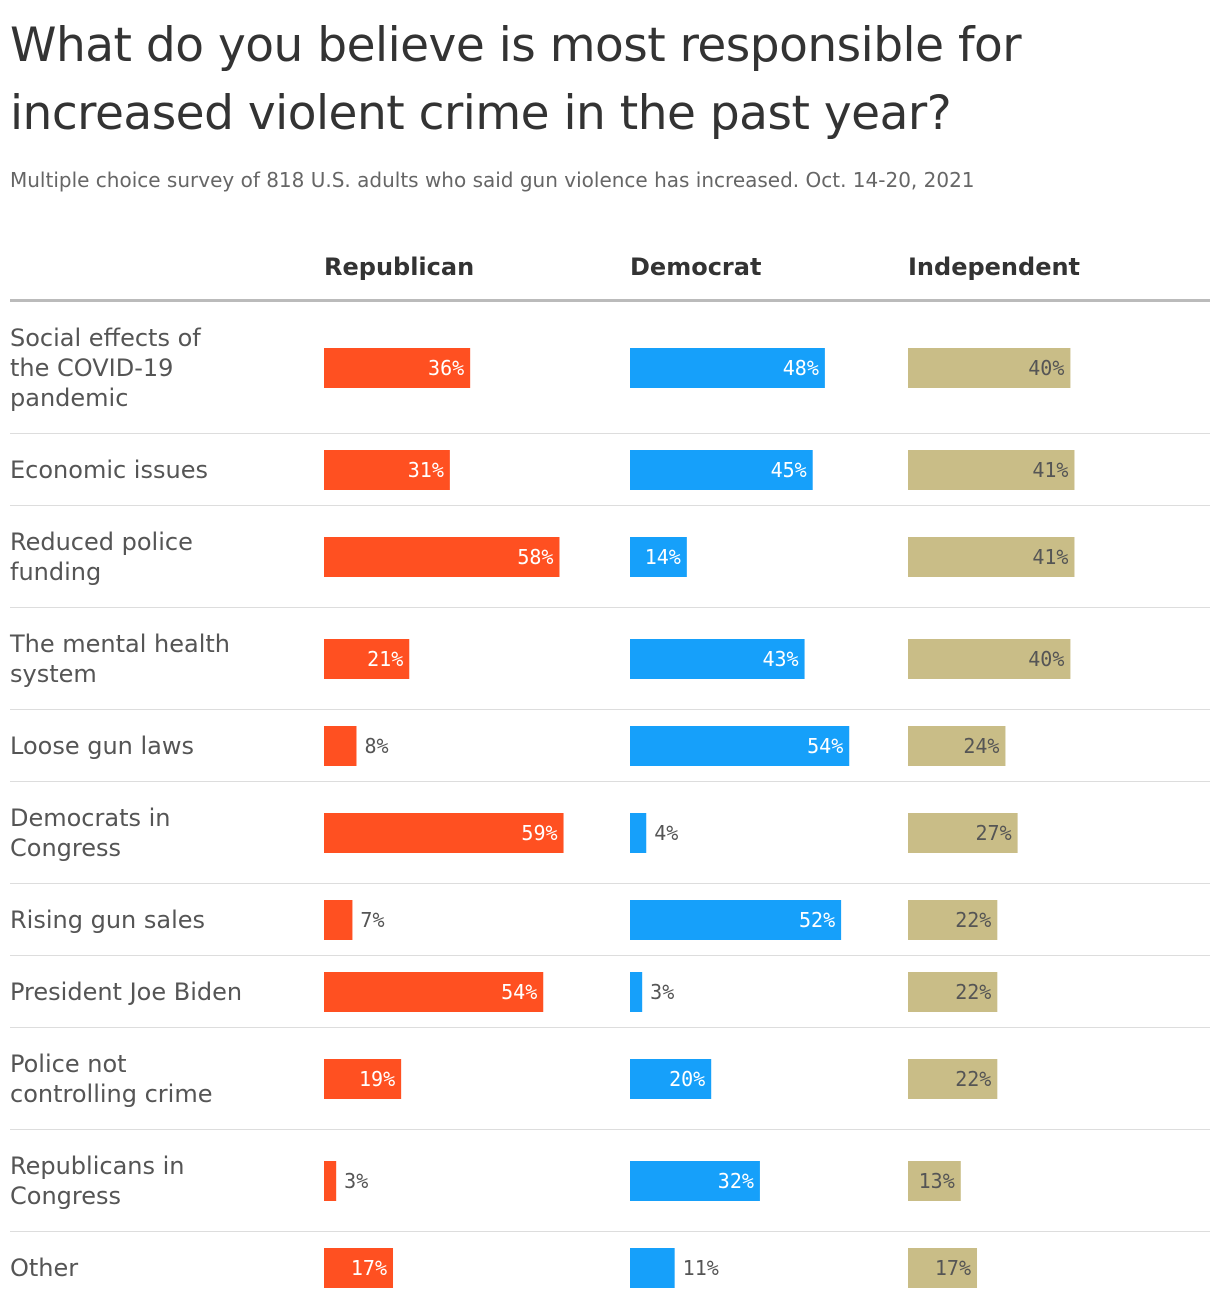 The width and height of the screenshot is (1220, 1314). Describe the element at coordinates (789, 470) in the screenshot. I see `data-label: 45%` at that location.